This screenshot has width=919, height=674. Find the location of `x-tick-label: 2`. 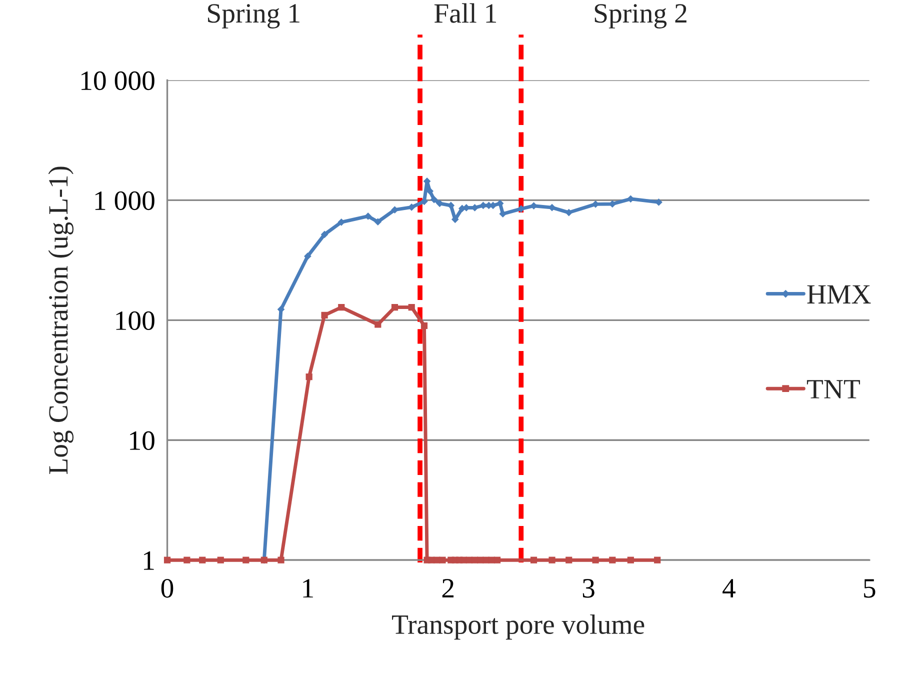

x-tick-label: 2 is located at coordinates (448, 588).